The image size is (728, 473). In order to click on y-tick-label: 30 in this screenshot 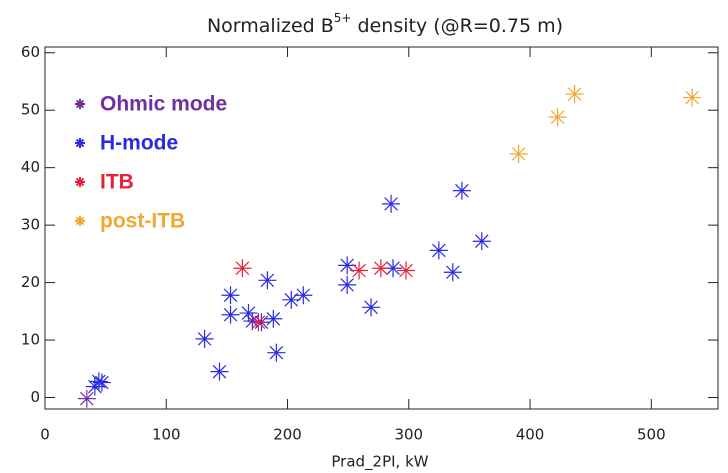, I will do `click(30, 225)`.